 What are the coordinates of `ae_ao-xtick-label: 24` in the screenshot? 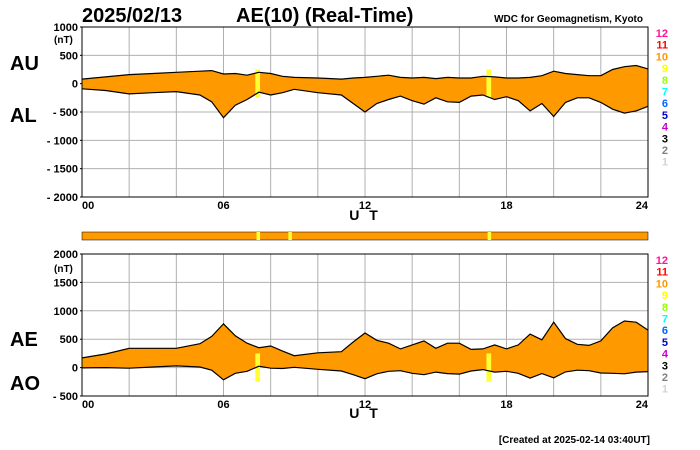 It's located at (642, 405).